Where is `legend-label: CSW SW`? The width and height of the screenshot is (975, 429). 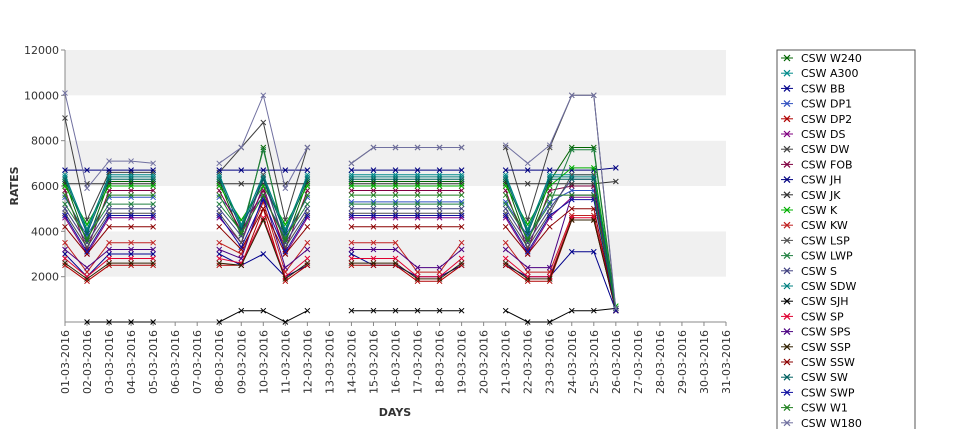 legend-label: CSW SW is located at coordinates (824, 377).